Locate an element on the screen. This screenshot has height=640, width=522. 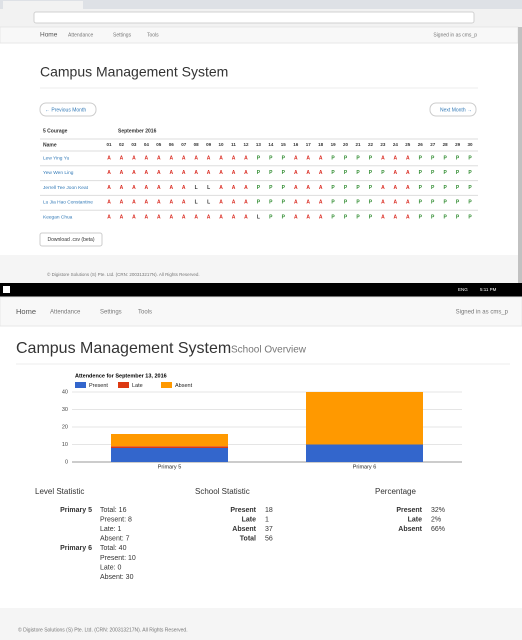
stat-label: Absent is located at coordinates (244, 529).